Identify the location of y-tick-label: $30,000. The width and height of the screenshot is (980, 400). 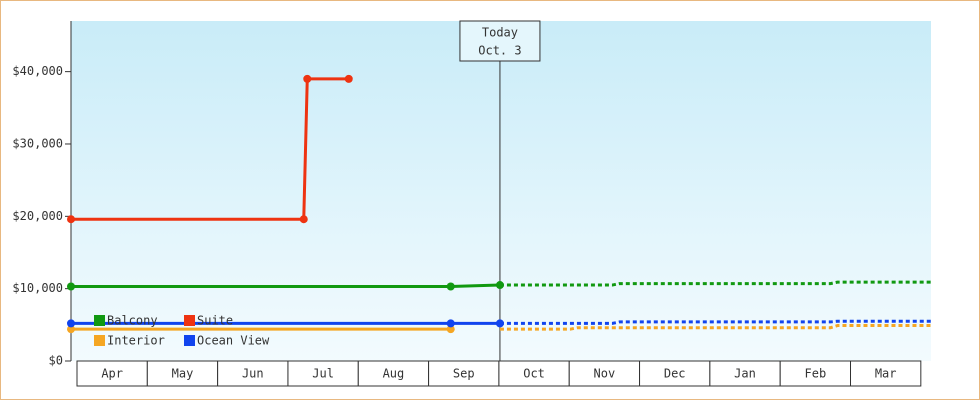
(37, 143).